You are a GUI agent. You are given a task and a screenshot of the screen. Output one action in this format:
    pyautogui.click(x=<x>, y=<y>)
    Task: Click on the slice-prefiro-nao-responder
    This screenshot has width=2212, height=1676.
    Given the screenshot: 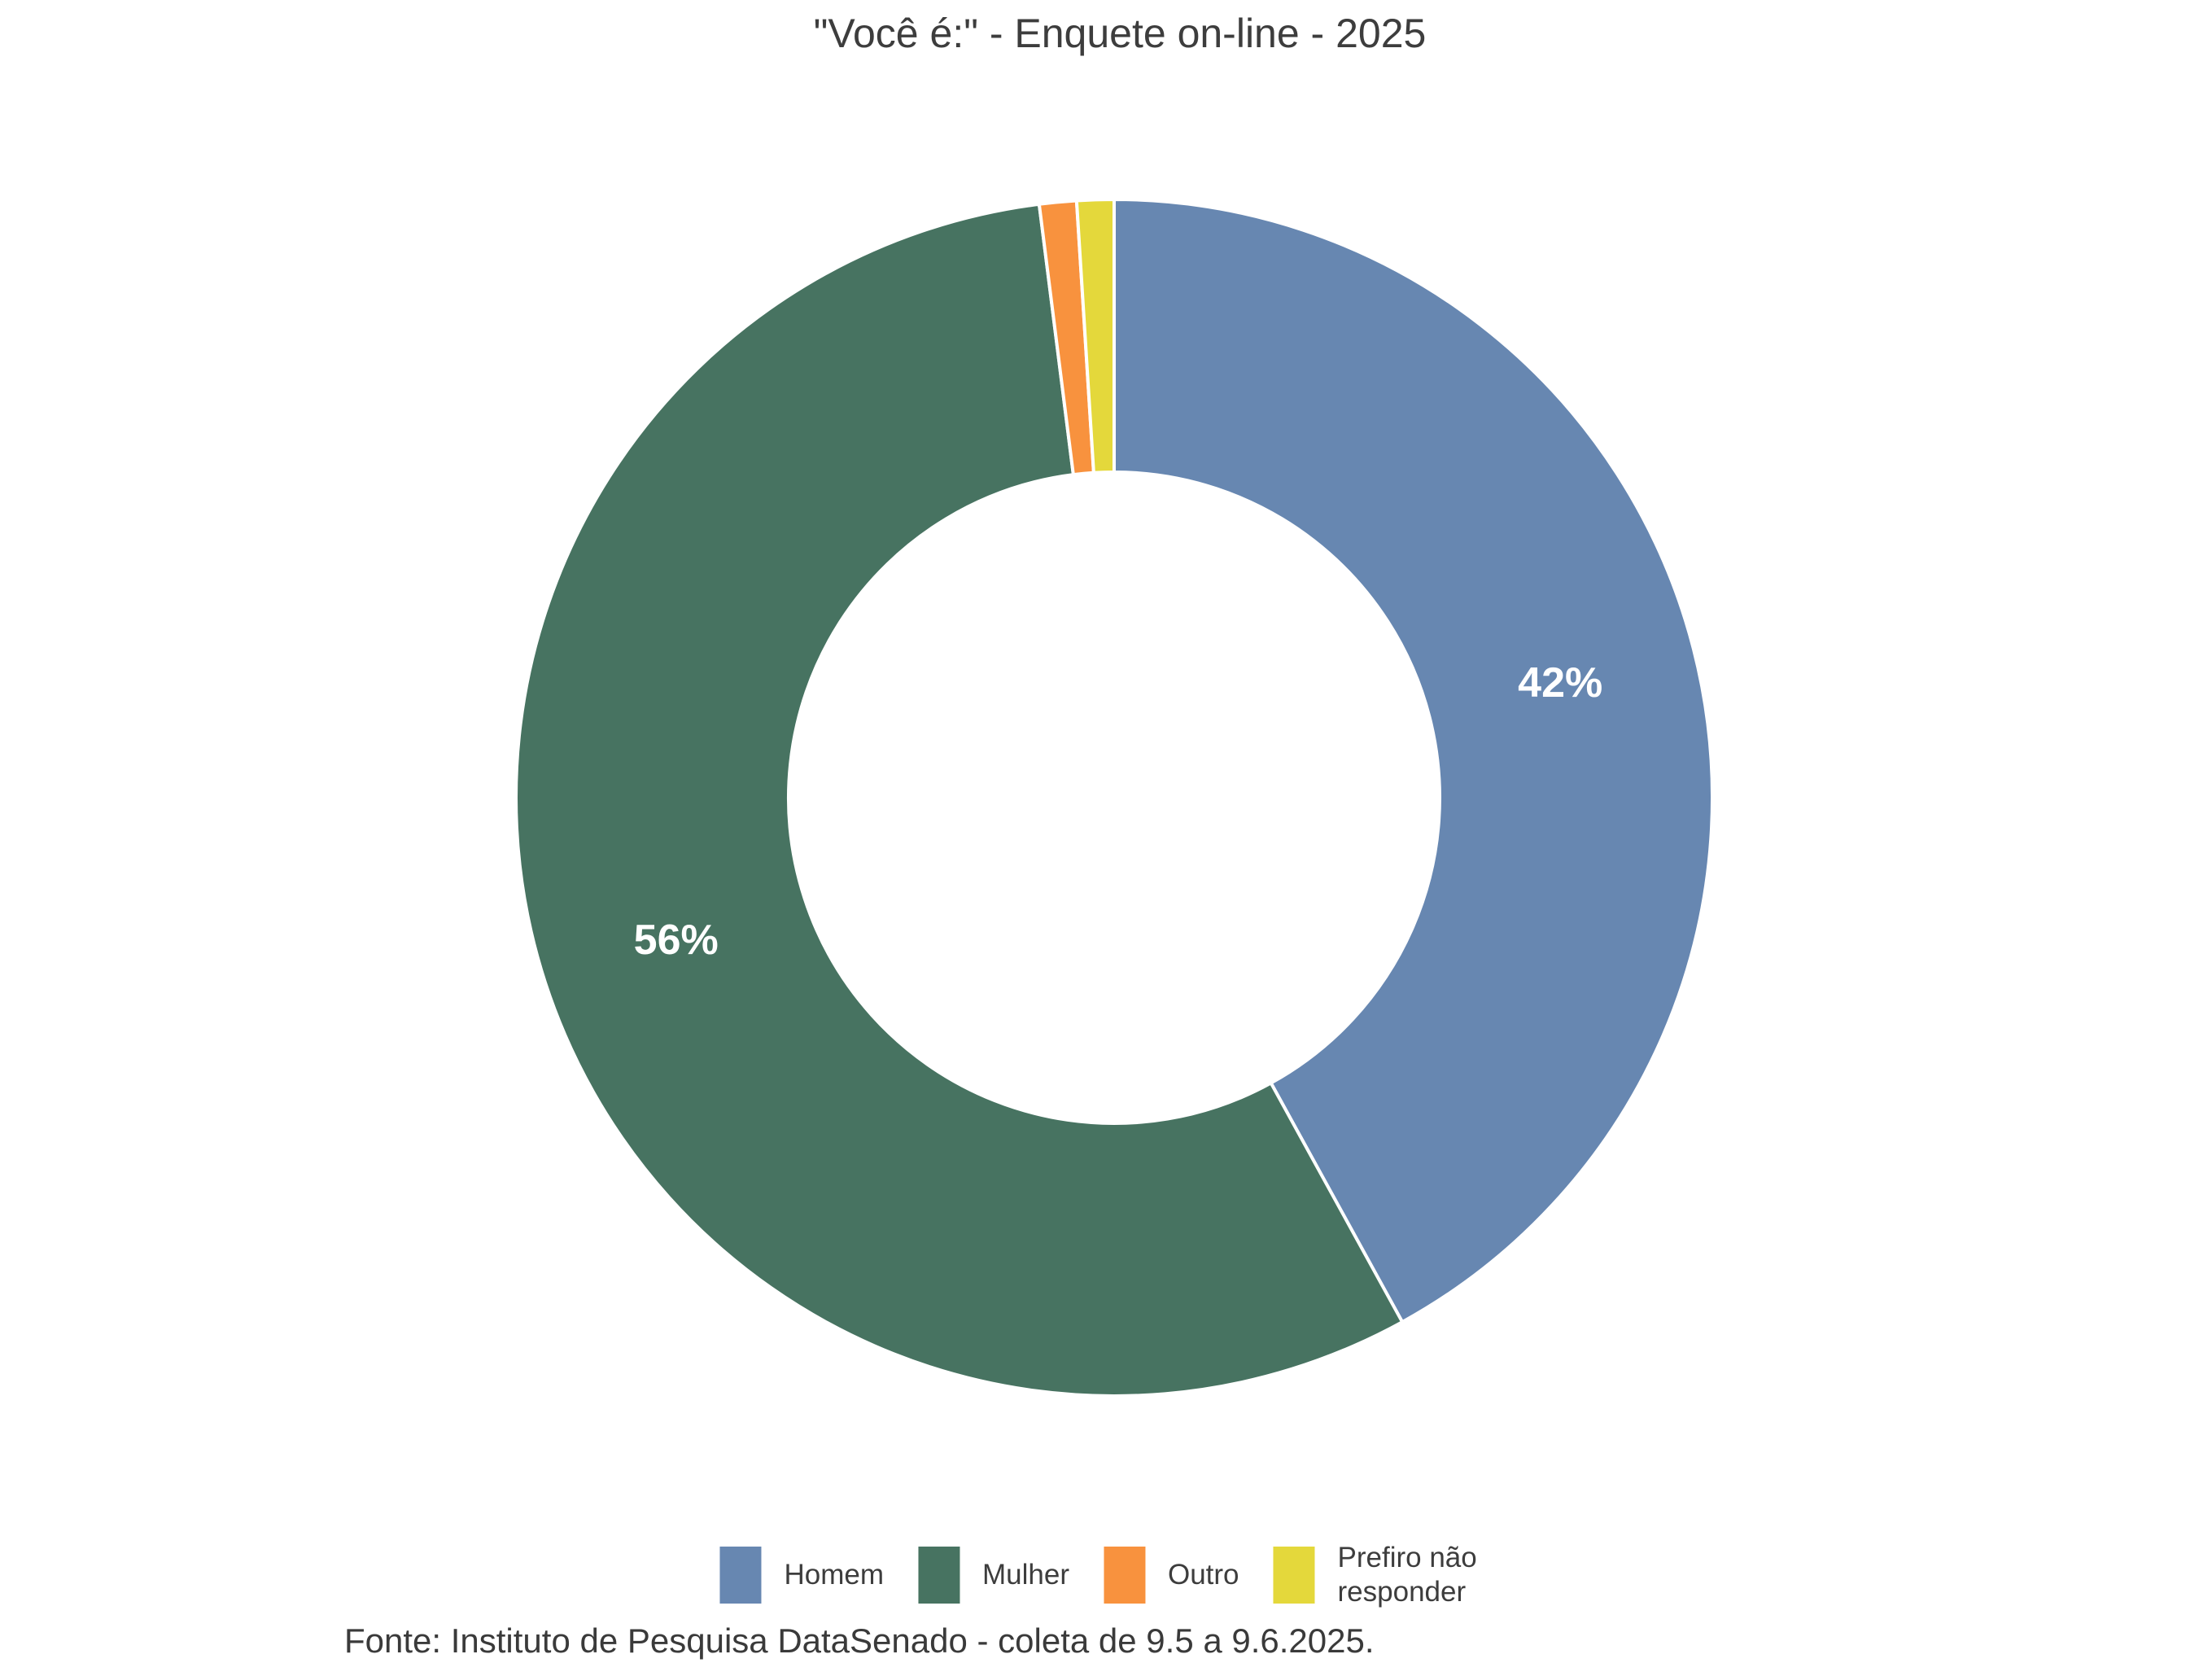 What is the action you would take?
    pyautogui.click(x=1095, y=337)
    